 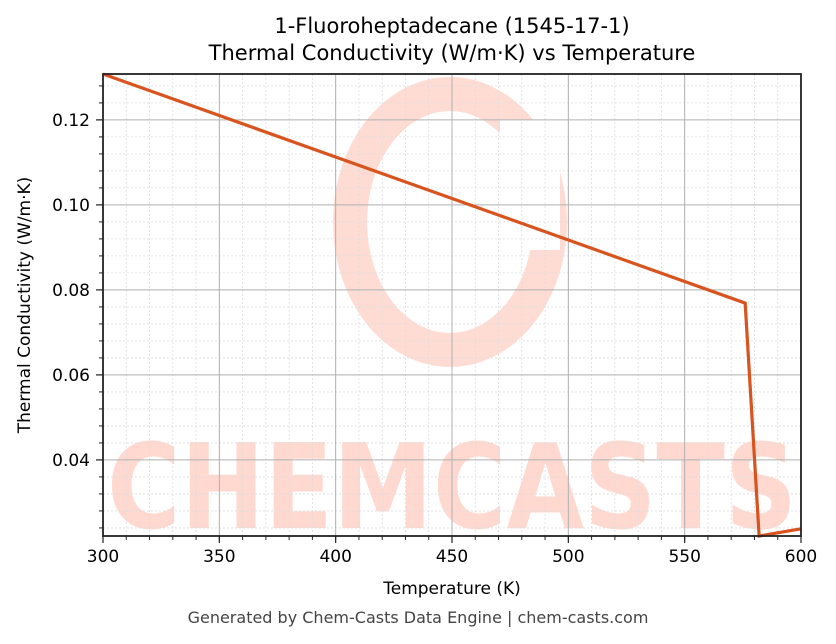 I want to click on svg-text: 0.10, so click(x=71, y=206).